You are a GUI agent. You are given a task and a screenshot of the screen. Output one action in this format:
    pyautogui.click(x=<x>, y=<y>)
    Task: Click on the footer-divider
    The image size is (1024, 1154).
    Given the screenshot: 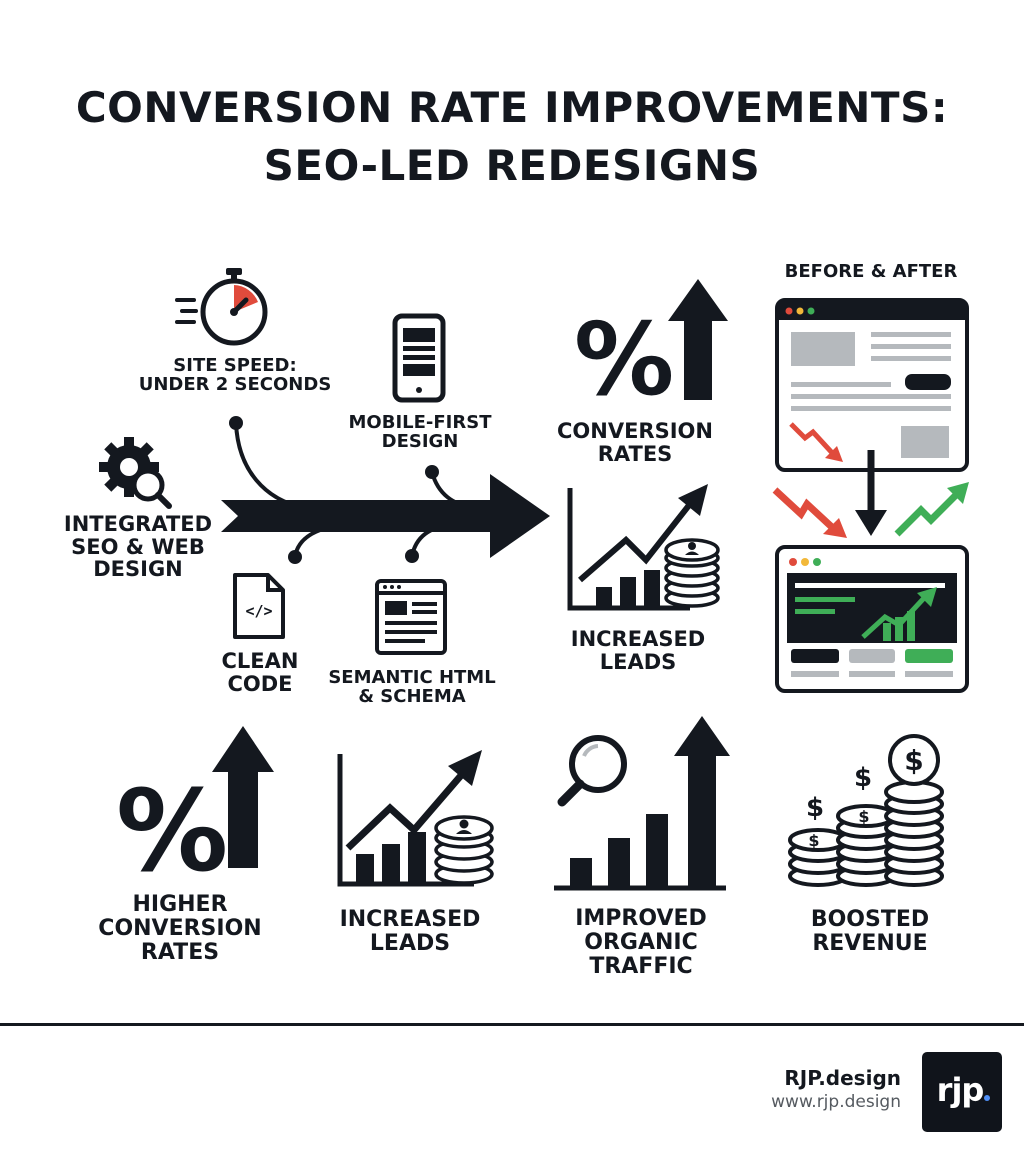 What is the action you would take?
    pyautogui.click(x=512, y=1024)
    